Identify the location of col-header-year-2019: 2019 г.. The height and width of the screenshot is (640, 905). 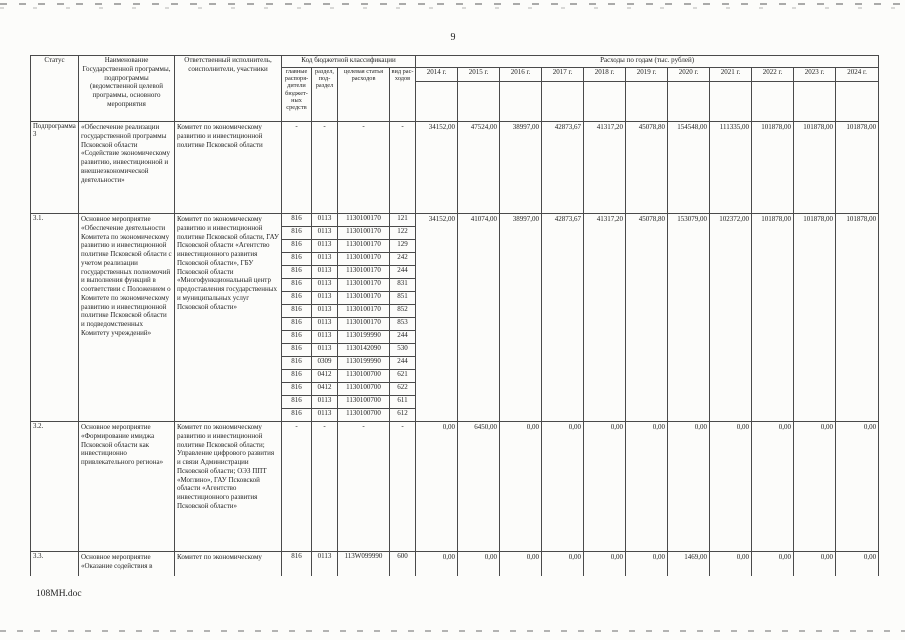
(647, 74).